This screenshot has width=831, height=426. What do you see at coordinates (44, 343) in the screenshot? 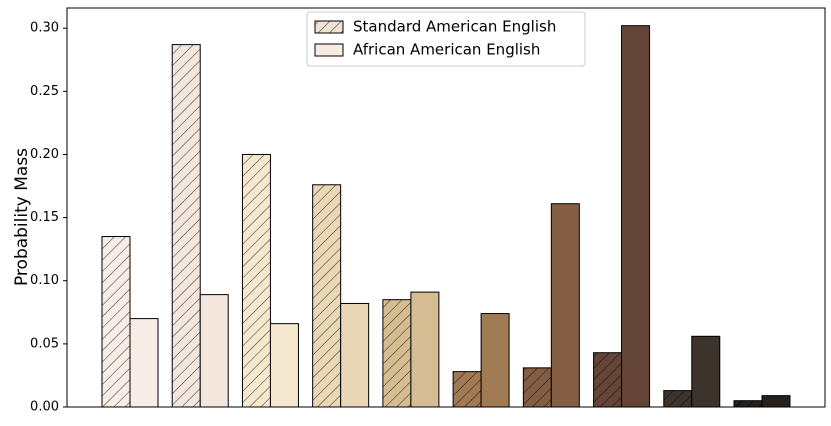
I see `y-tick-label: 0.05` at bounding box center [44, 343].